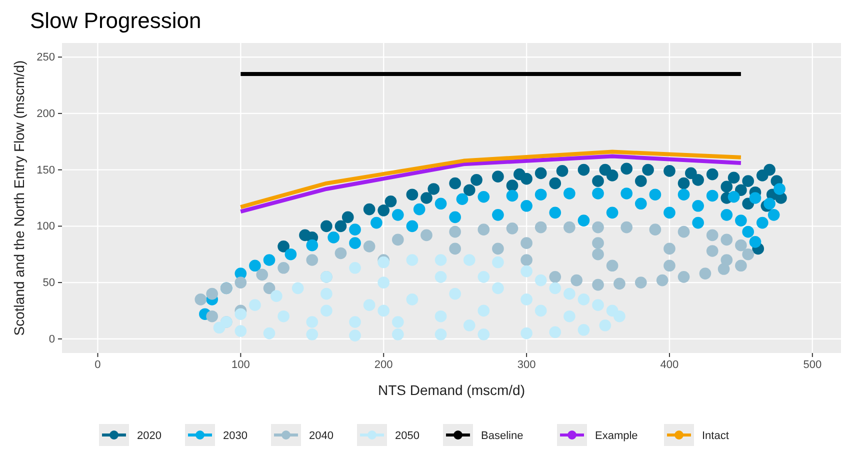 This screenshot has height=455, width=843. Describe the element at coordinates (45, 114) in the screenshot. I see `y-tick-label: 200` at that location.